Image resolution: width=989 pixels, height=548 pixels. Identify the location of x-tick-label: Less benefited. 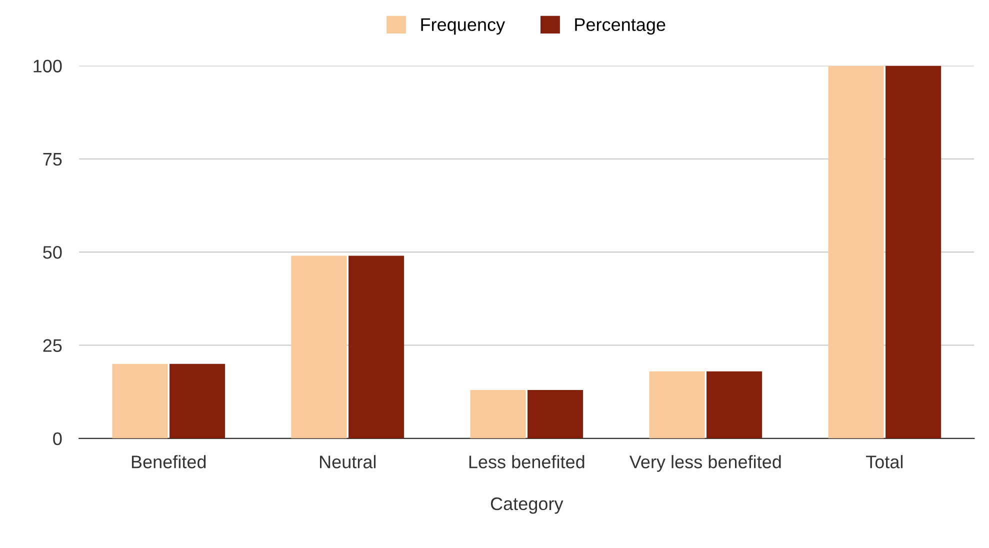
(526, 461).